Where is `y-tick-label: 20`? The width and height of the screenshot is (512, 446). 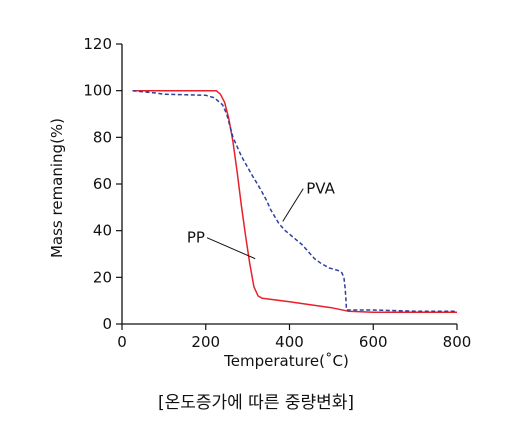
y-tick-label: 20 is located at coordinates (102, 277).